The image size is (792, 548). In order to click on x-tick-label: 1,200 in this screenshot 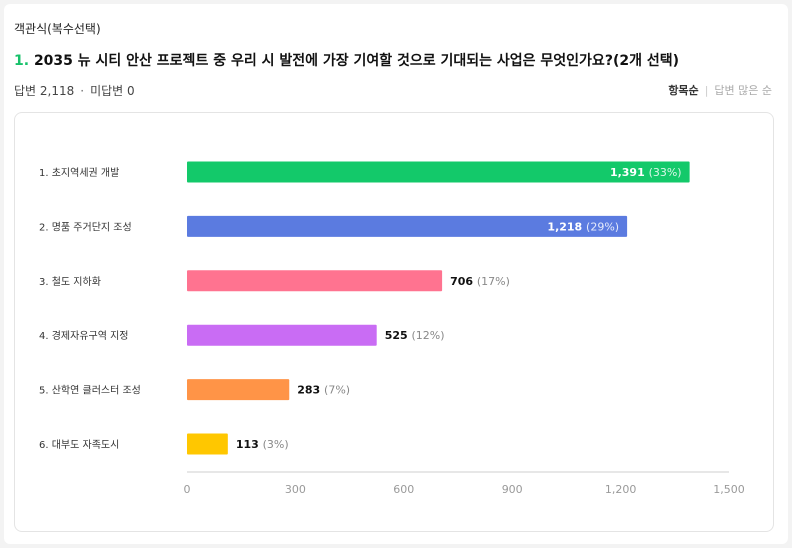, I will do `click(621, 489)`.